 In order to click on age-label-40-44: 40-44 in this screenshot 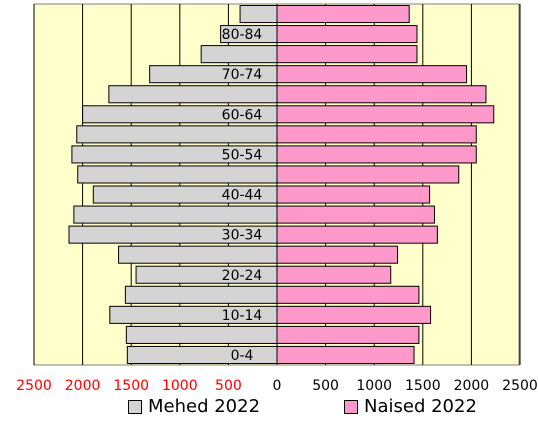, I will do `click(242, 196)`.